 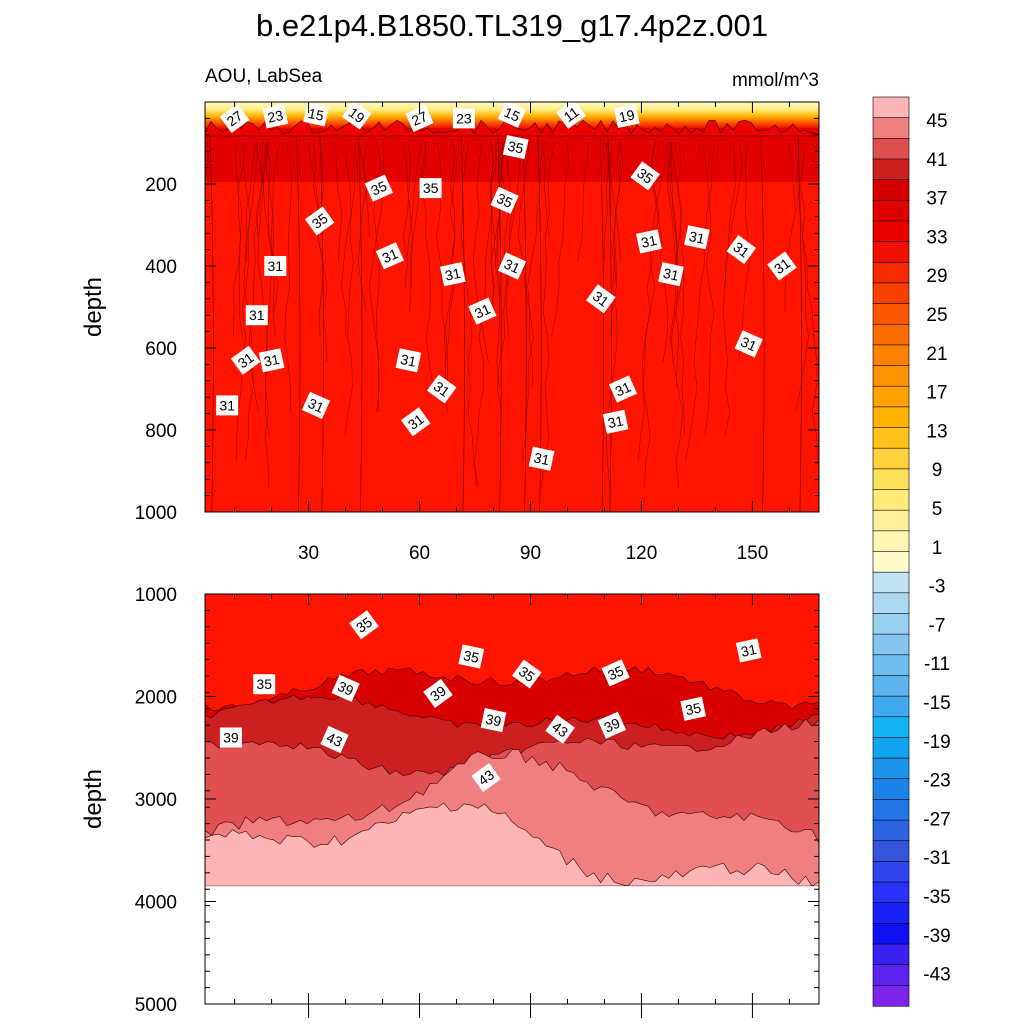 What do you see at coordinates (936, 354) in the screenshot?
I see `colorbar-label: 21` at bounding box center [936, 354].